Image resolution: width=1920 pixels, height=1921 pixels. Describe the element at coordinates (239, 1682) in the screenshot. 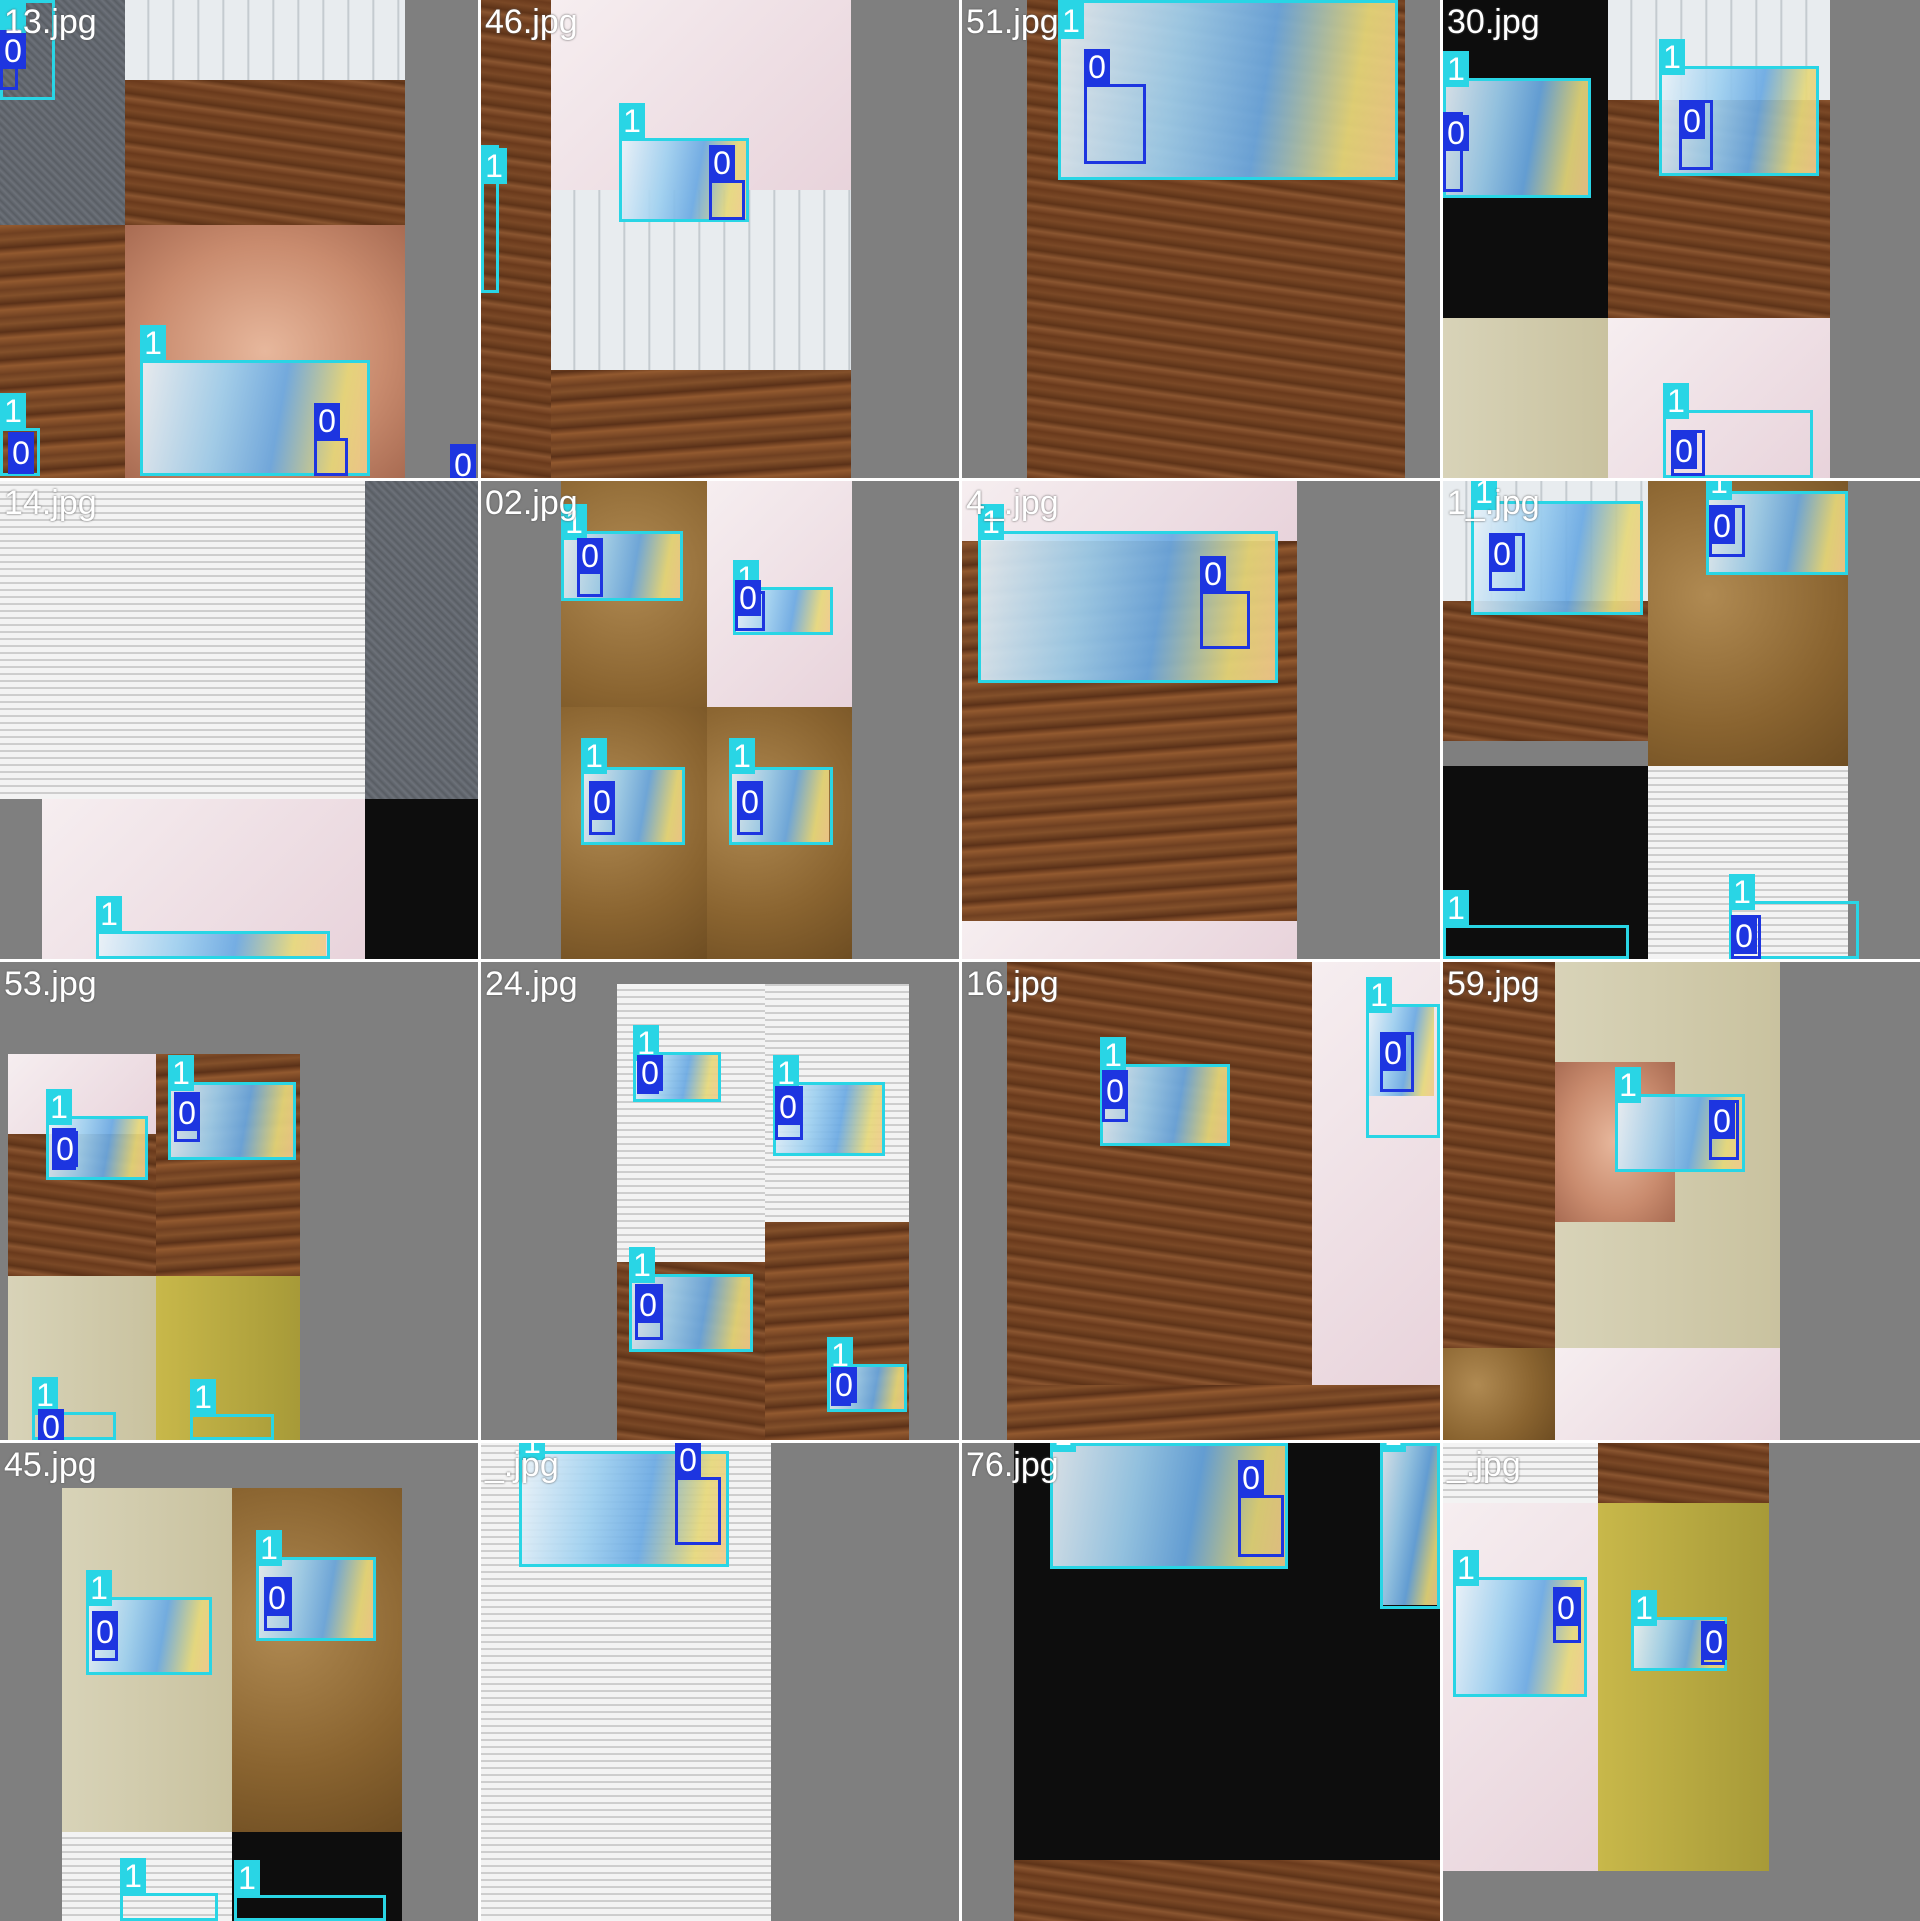

I see `mosaic-tile: 1 0 1 0 1 1 45.jpg` at that location.